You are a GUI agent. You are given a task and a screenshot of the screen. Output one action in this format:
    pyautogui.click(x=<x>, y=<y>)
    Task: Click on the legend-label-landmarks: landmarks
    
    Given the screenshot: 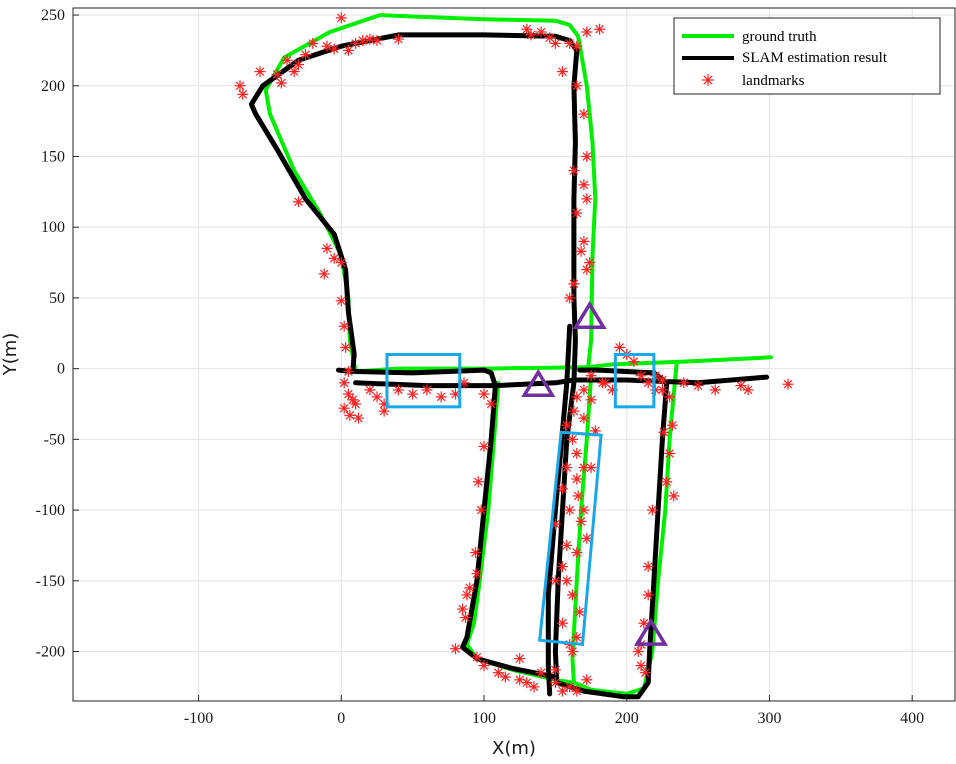 What is the action you would take?
    pyautogui.click(x=773, y=81)
    